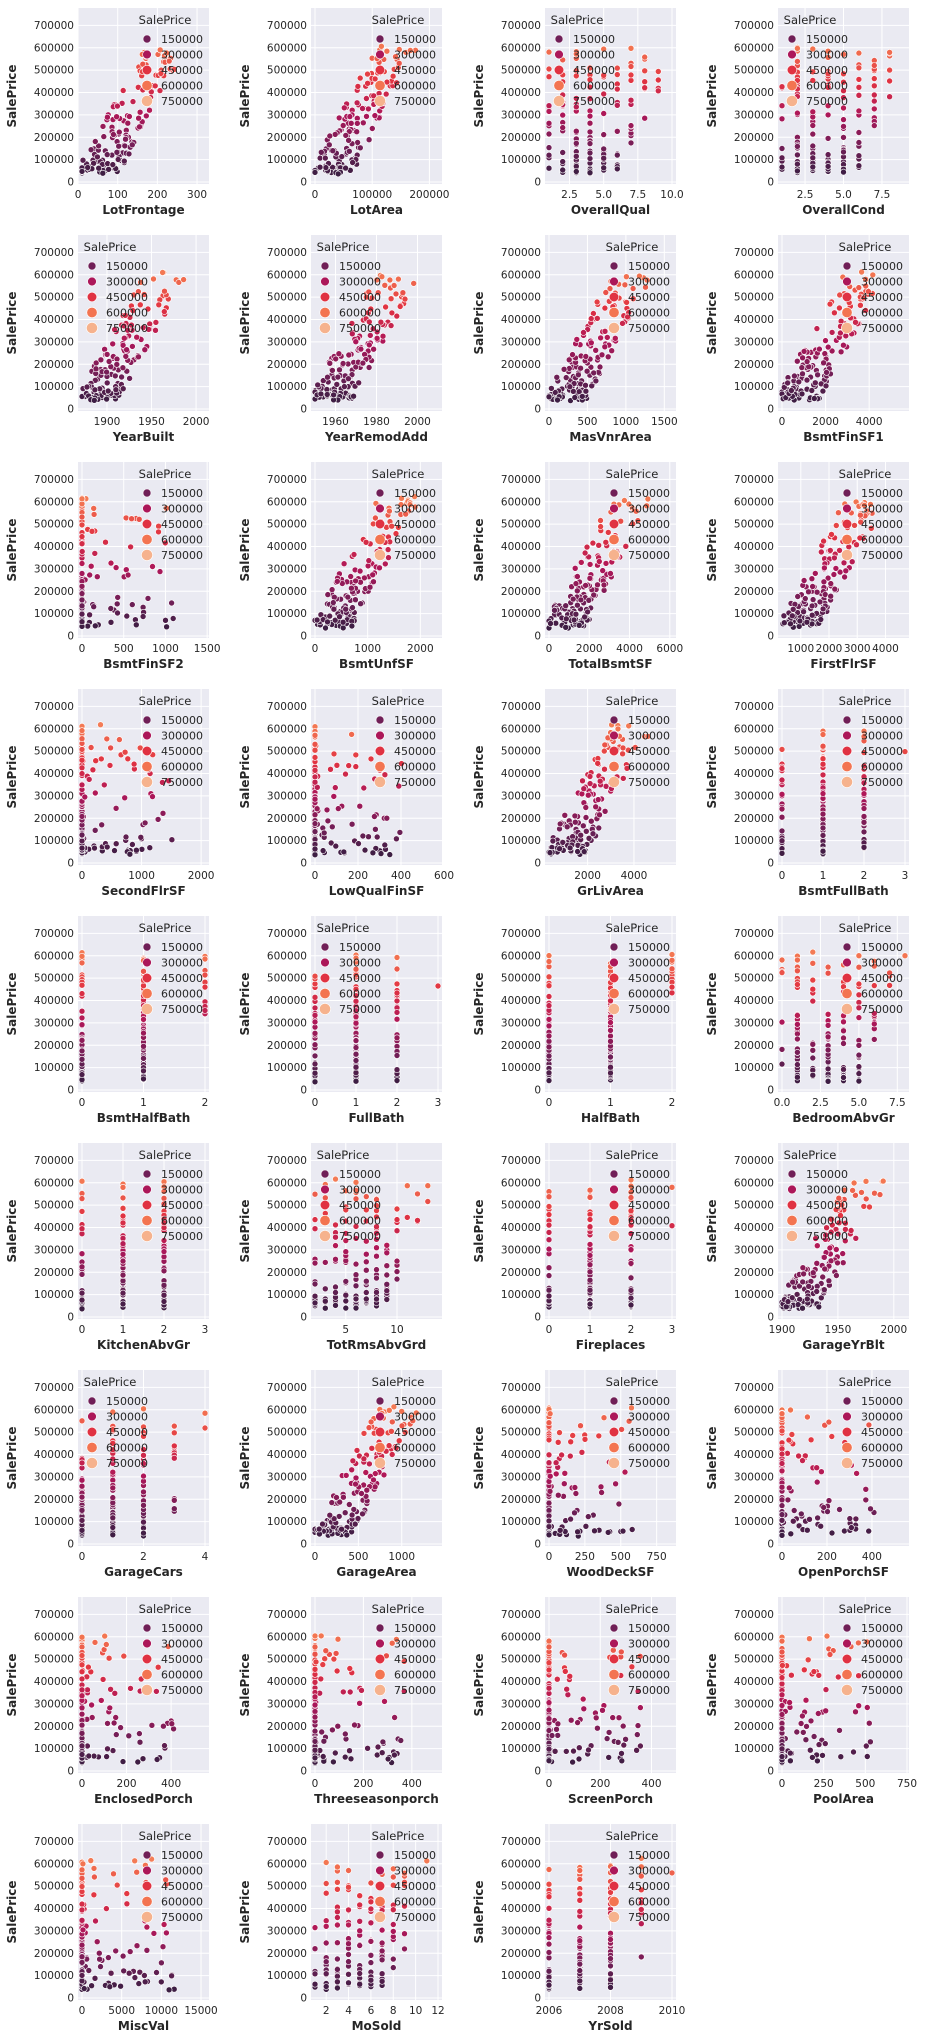 The width and height of the screenshot is (925, 2044). I want to click on y-tick-label: 500000, so click(54, 979).